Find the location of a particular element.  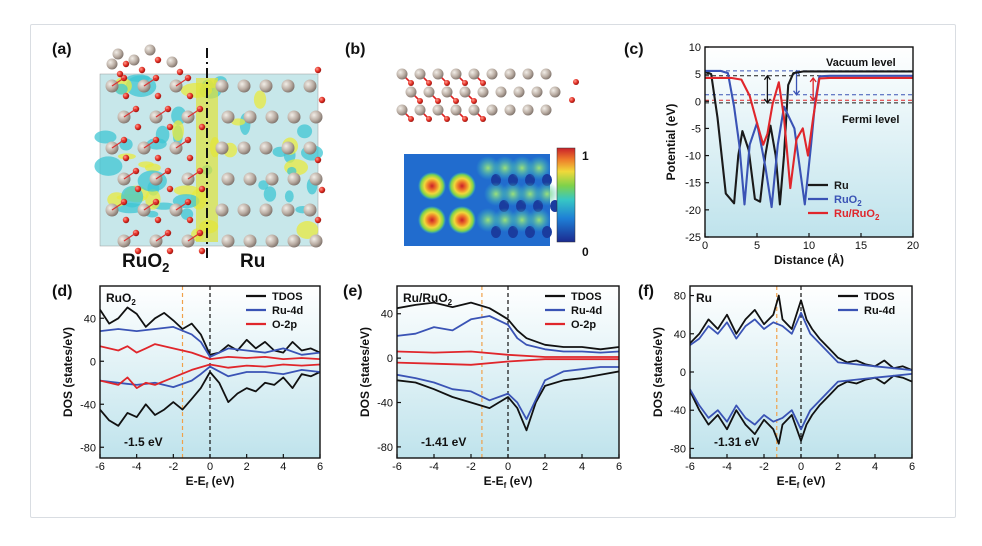

y-tick-label: 0 is located at coordinates (698, 102).